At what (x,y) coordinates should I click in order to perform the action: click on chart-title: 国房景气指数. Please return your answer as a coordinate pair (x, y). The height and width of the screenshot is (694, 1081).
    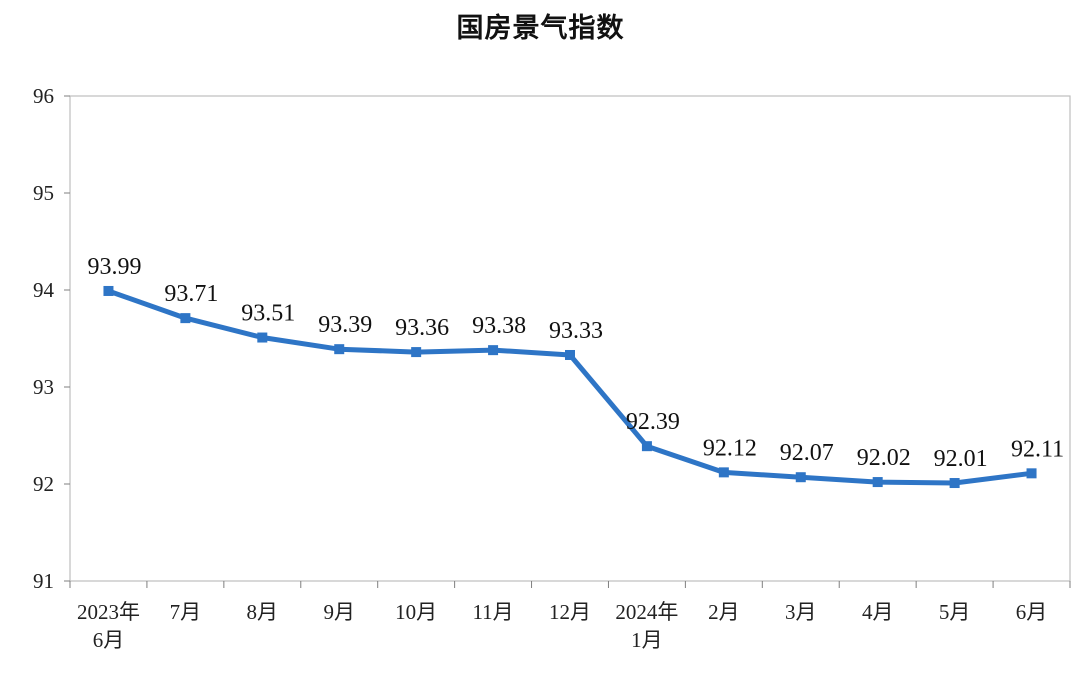
    Looking at the image, I should click on (540, 28).